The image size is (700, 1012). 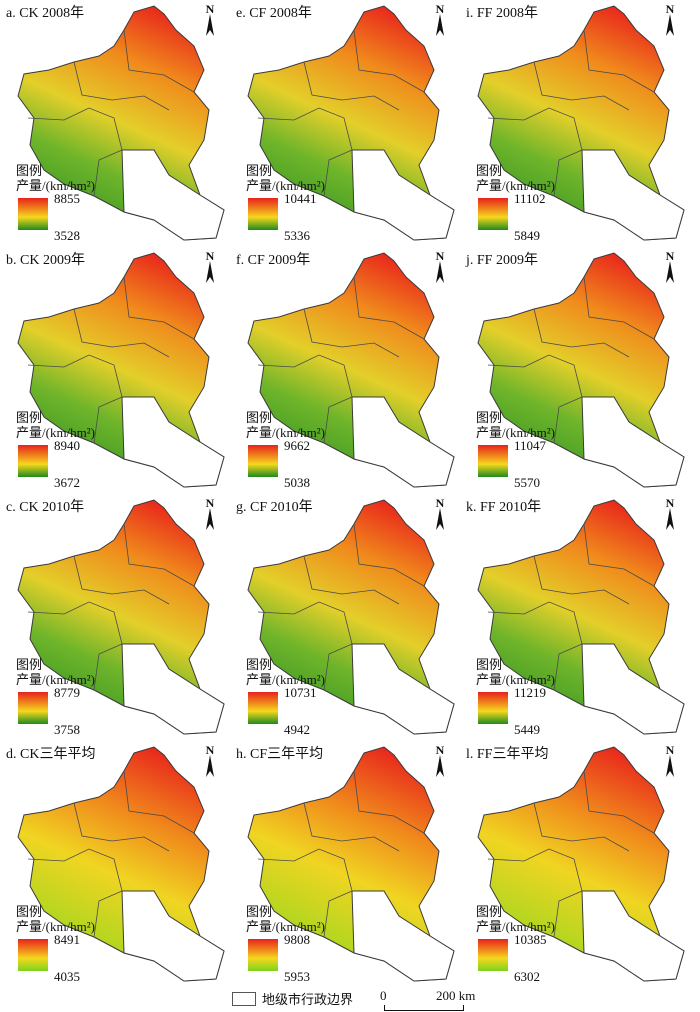 I want to click on panel-title: a. CK 2008年, so click(x=45, y=13).